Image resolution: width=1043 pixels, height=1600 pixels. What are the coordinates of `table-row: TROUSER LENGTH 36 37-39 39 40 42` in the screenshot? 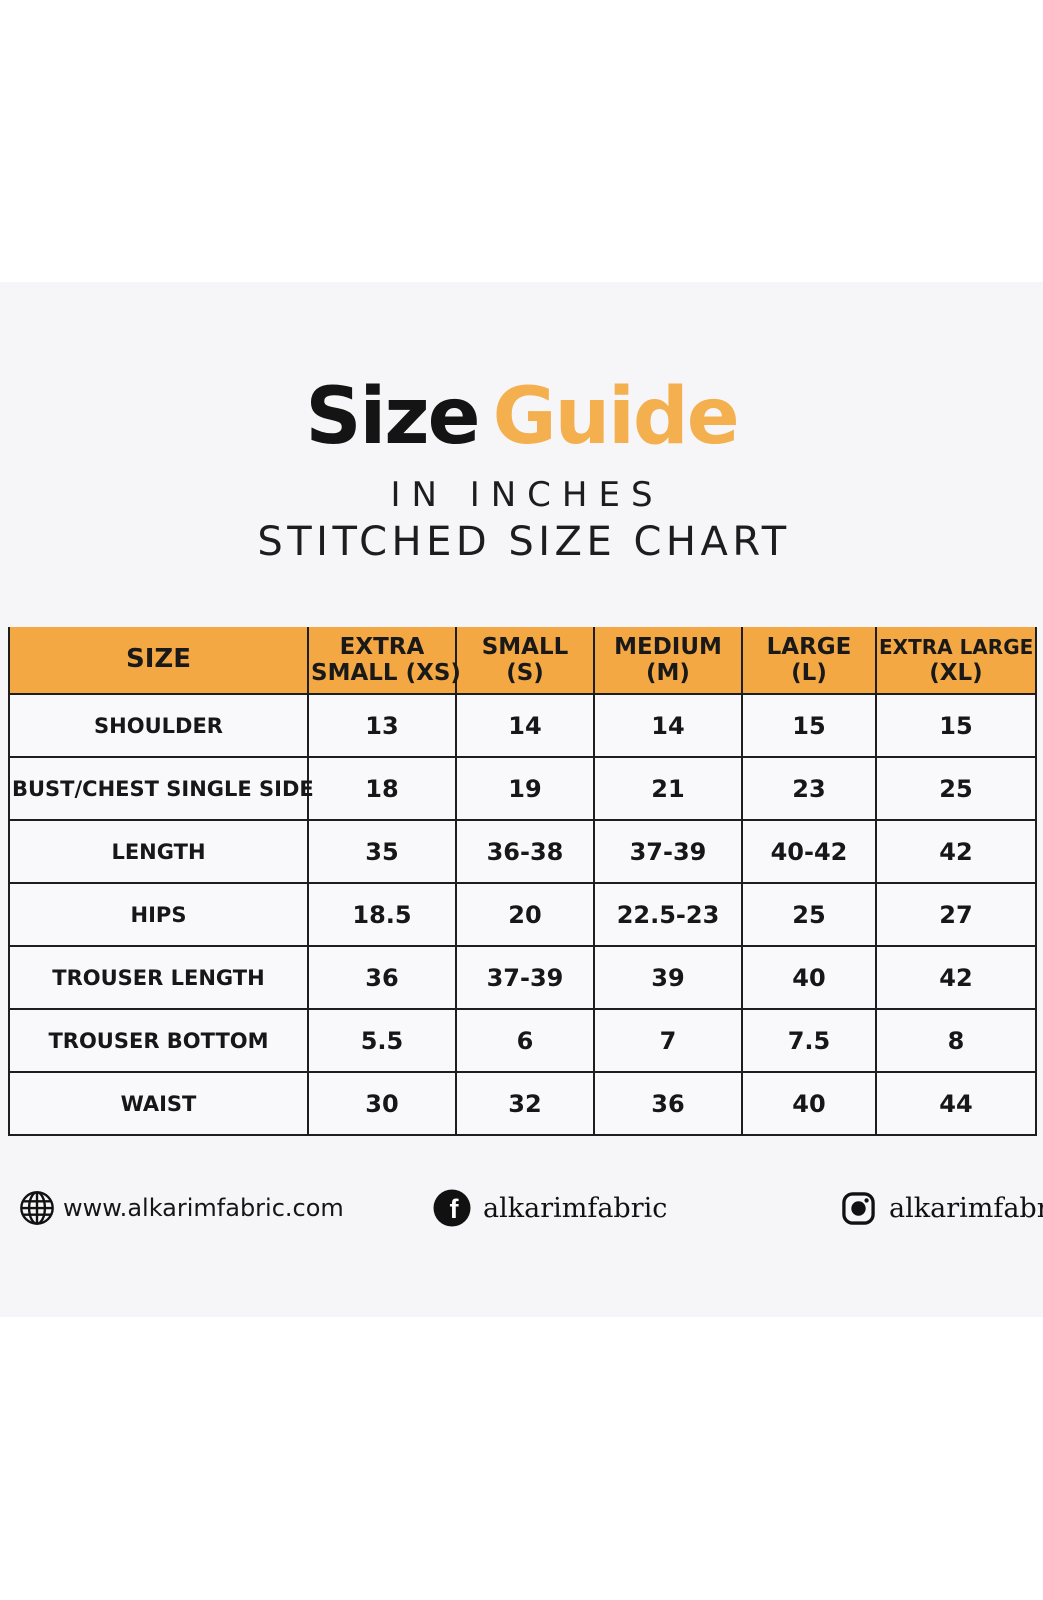 It's located at (522, 977).